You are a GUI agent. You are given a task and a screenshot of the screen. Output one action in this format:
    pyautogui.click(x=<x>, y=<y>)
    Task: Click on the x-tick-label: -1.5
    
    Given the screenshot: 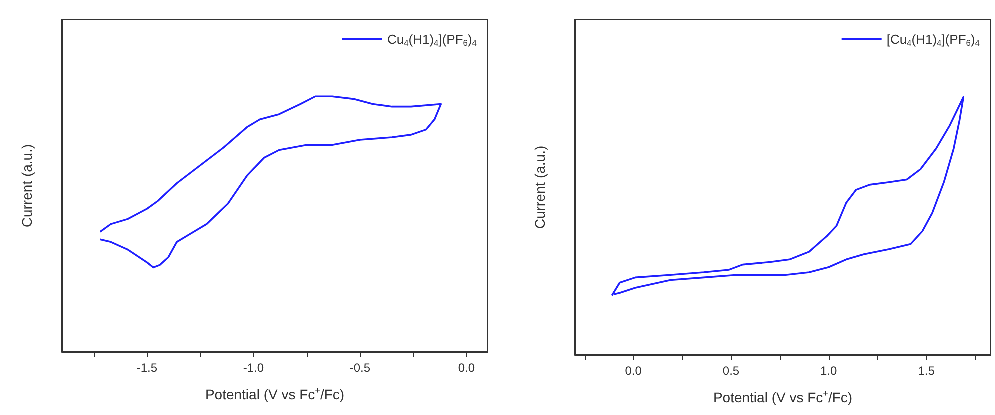 What is the action you would take?
    pyautogui.click(x=147, y=368)
    